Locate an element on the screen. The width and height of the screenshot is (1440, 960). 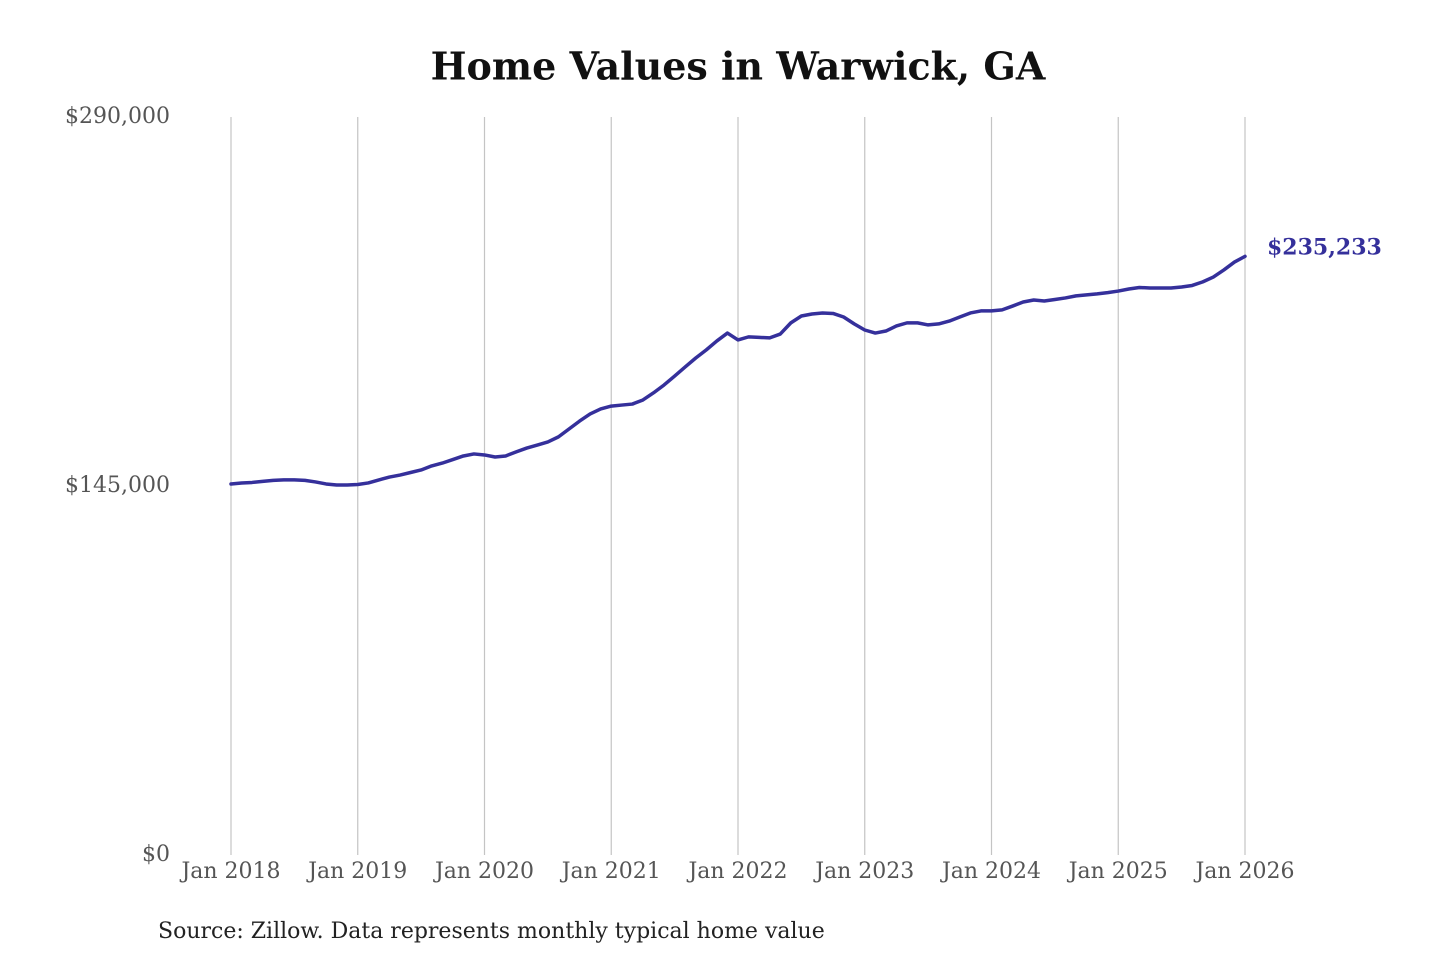
x-tick-label: Jan 2023 is located at coordinates (863, 871).